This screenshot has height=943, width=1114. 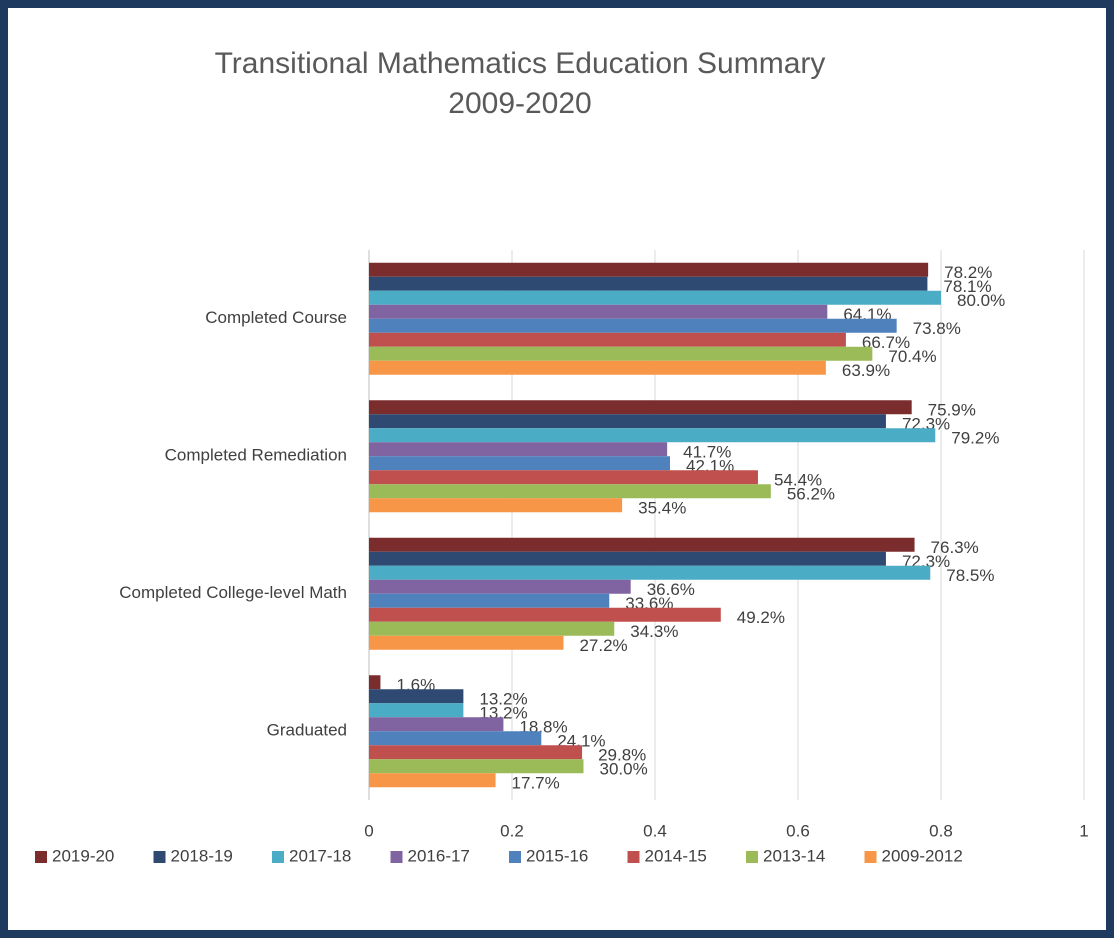 I want to click on legend-label: 2013-14, so click(x=794, y=855).